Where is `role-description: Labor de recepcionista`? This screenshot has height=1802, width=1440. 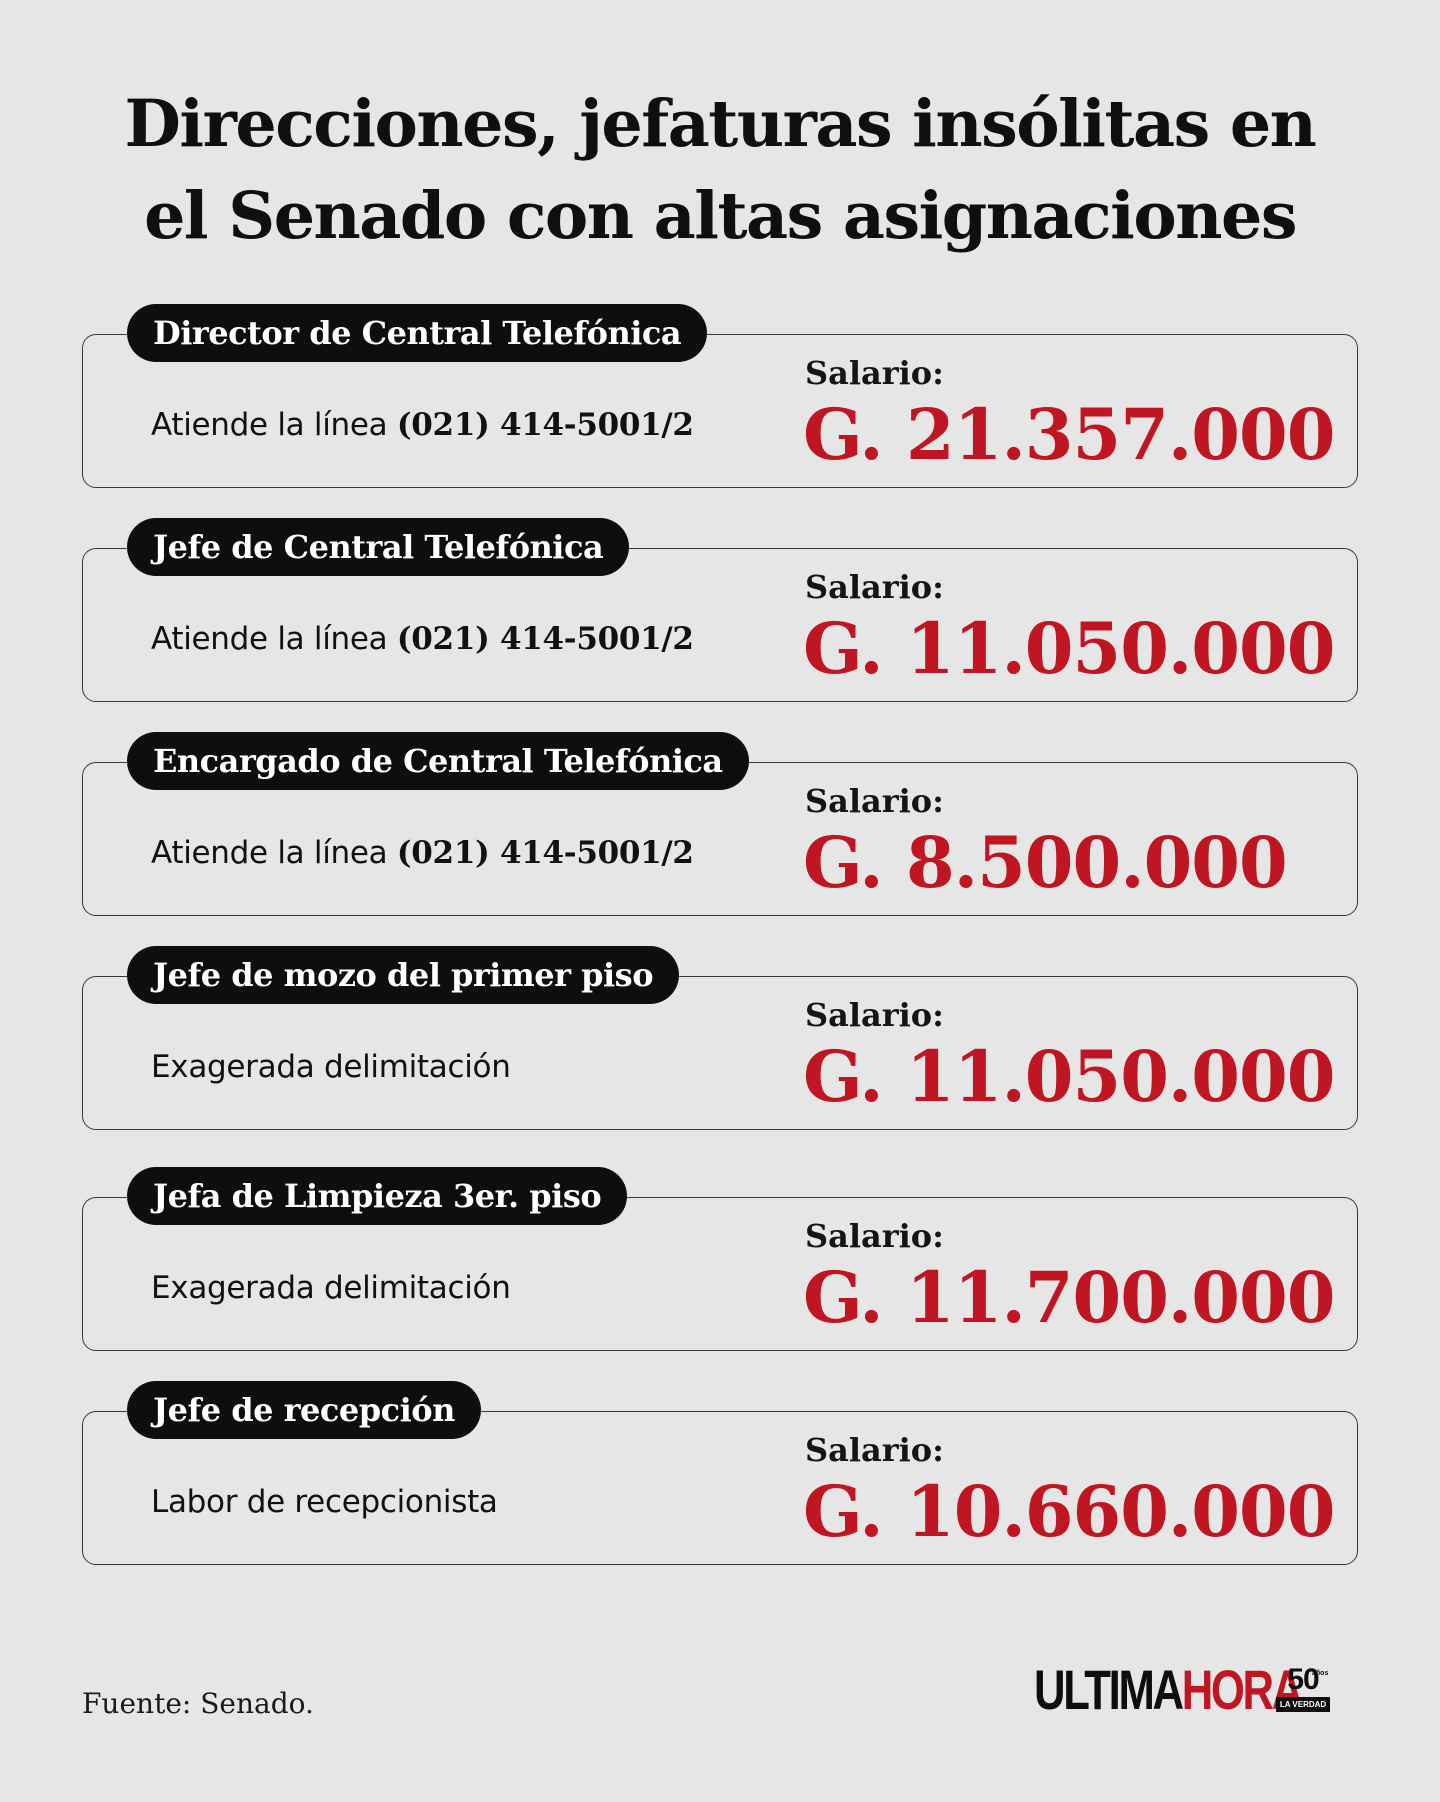 role-description: Labor de recepcionista is located at coordinates (324, 1502).